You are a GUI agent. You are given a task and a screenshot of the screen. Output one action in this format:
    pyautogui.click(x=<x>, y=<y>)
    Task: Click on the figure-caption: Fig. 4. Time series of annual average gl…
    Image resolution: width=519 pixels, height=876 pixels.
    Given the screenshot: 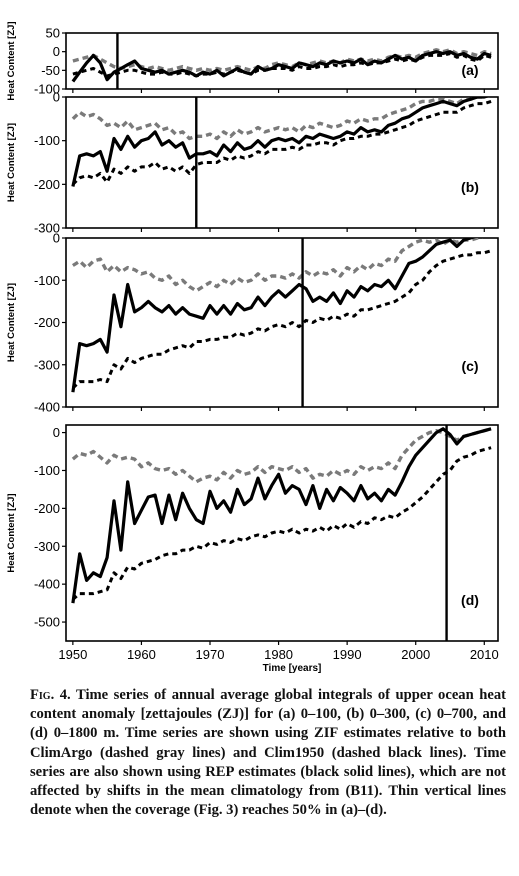 What is the action you would take?
    pyautogui.click(x=268, y=753)
    